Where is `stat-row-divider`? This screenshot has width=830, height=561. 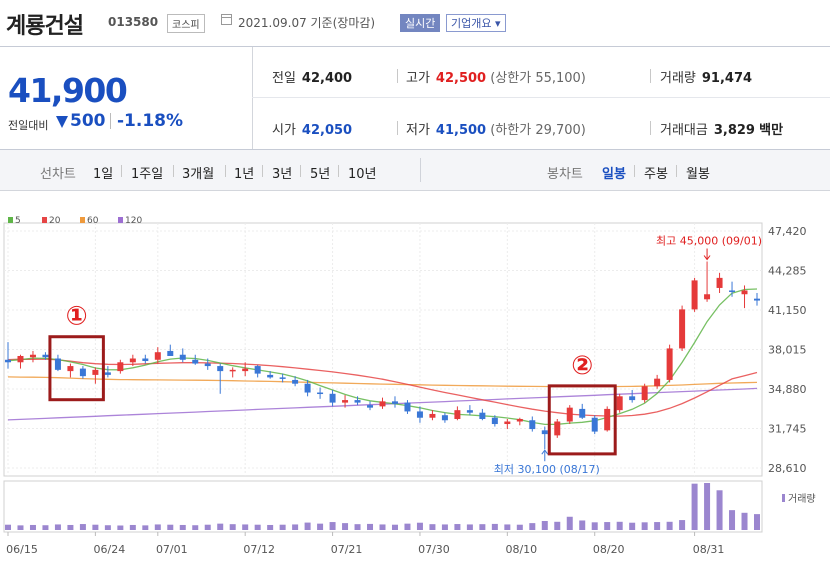
stat-row-divider is located at coordinates (541, 97).